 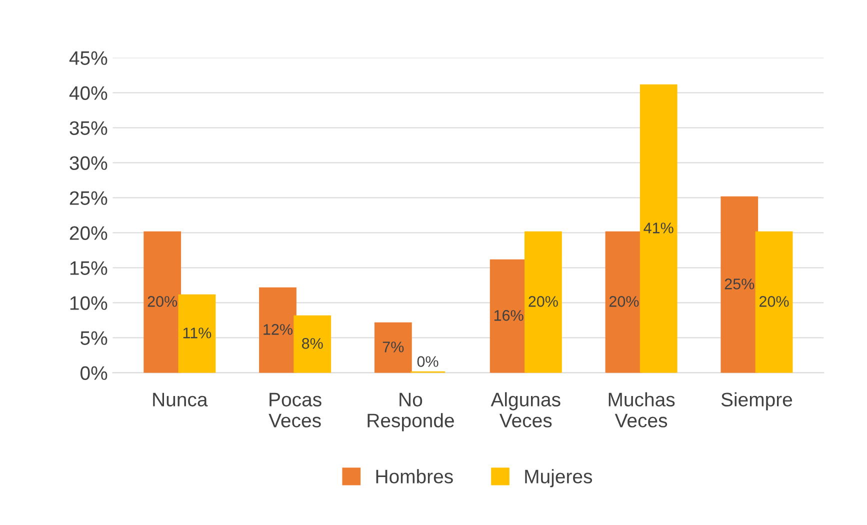 I want to click on x-tick-label: No Responde, so click(x=411, y=412).